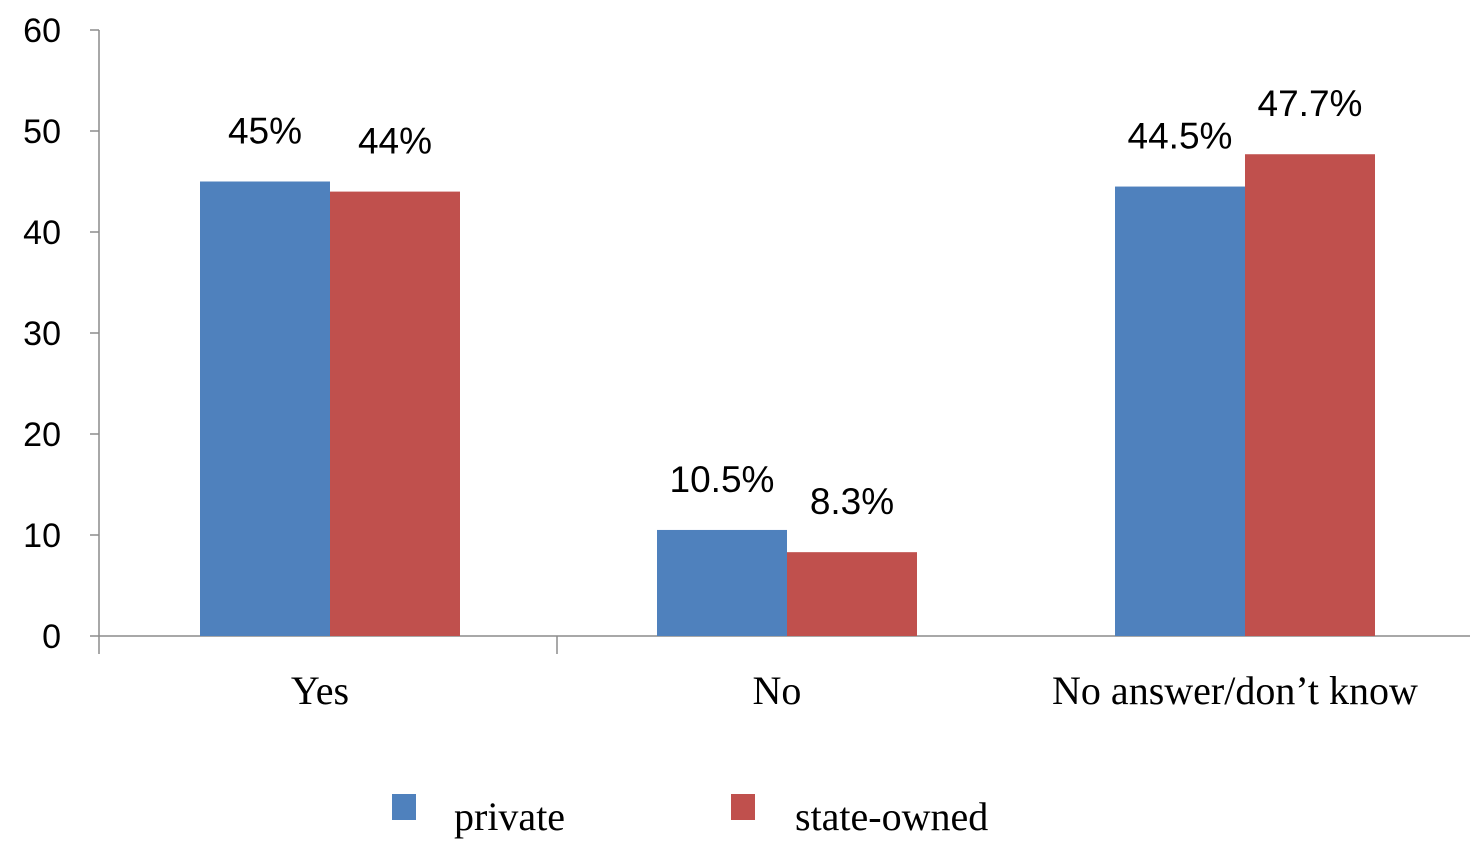 The width and height of the screenshot is (1470, 844). What do you see at coordinates (722, 479) in the screenshot?
I see `data-label-private-1: 10.5%` at bounding box center [722, 479].